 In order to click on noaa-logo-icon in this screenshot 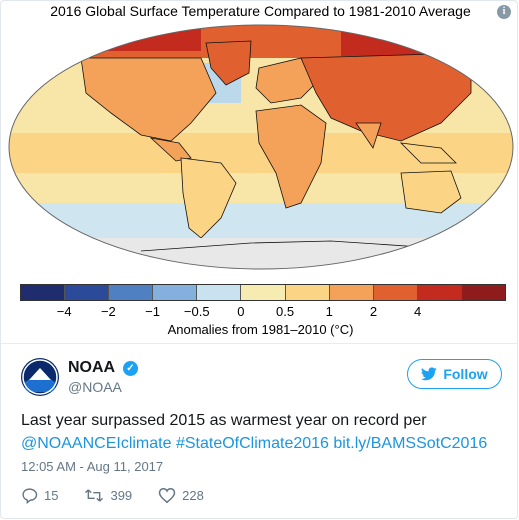, I will do `click(40, 377)`.